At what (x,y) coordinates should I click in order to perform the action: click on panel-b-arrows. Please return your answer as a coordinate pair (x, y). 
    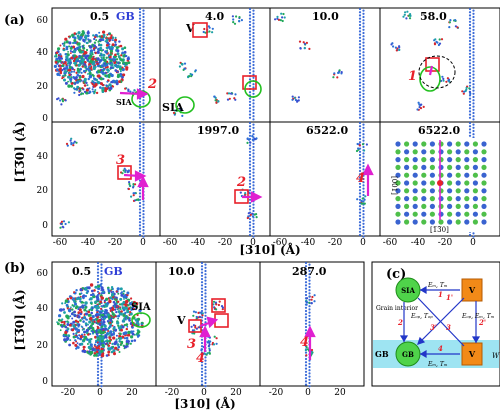
    Looking at the image, I should click on (257, 338).